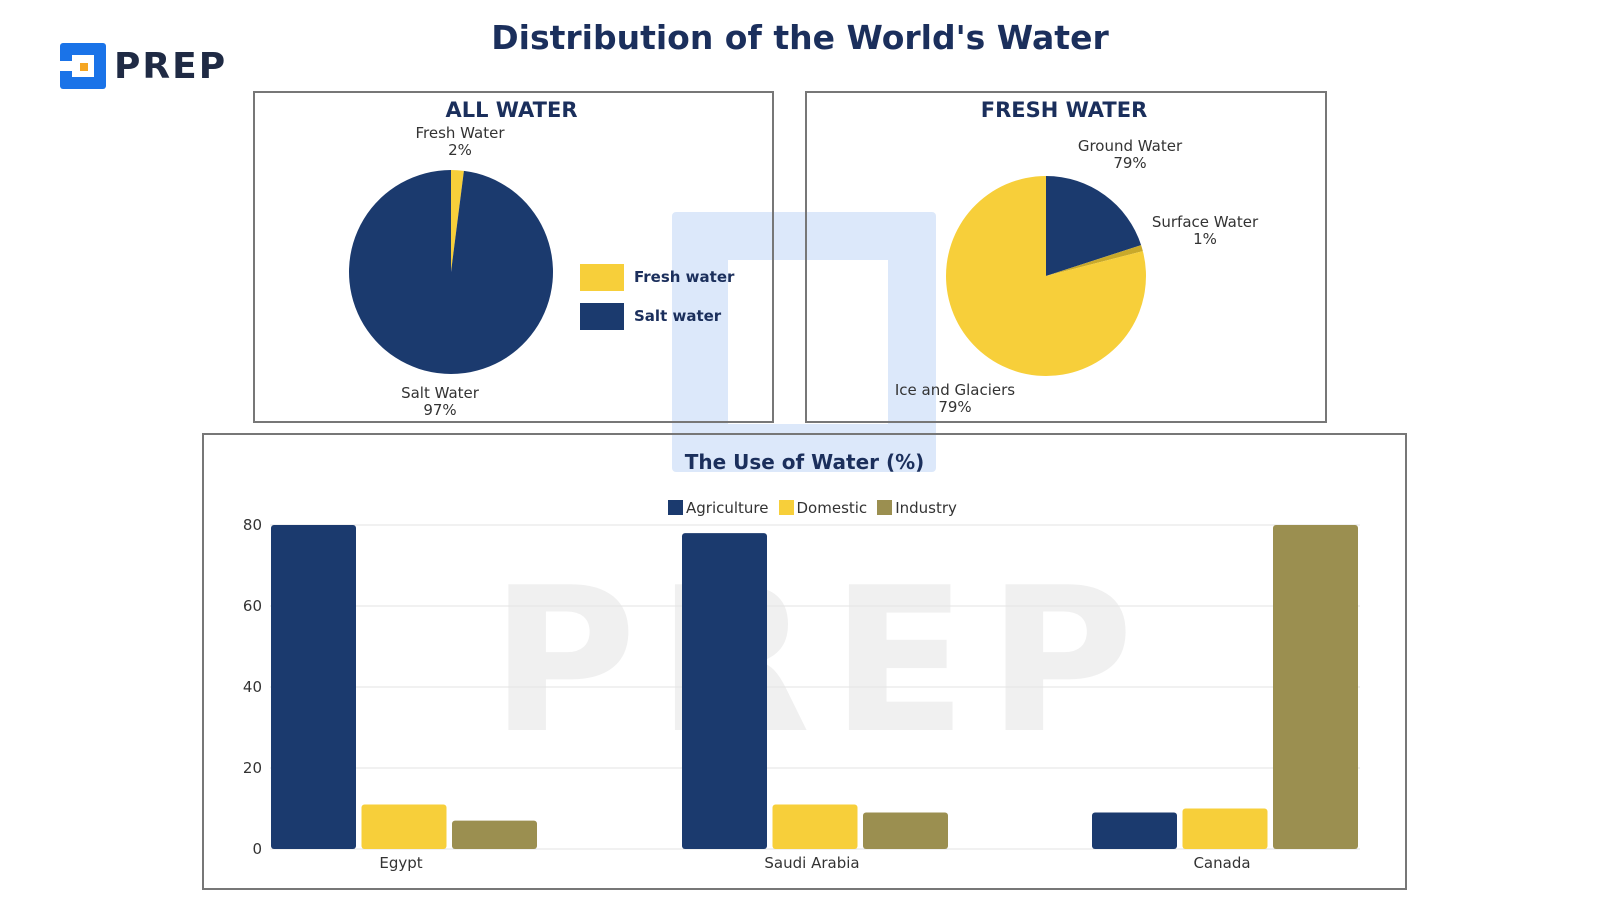  I want to click on prep-logo-icon, so click(83, 66).